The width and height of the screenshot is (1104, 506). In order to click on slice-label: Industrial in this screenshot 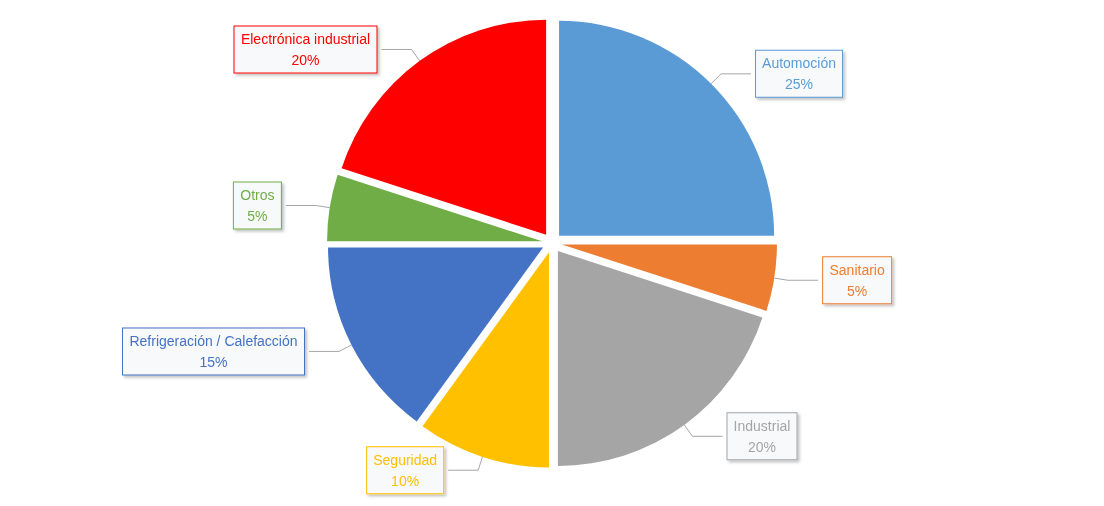, I will do `click(762, 425)`.